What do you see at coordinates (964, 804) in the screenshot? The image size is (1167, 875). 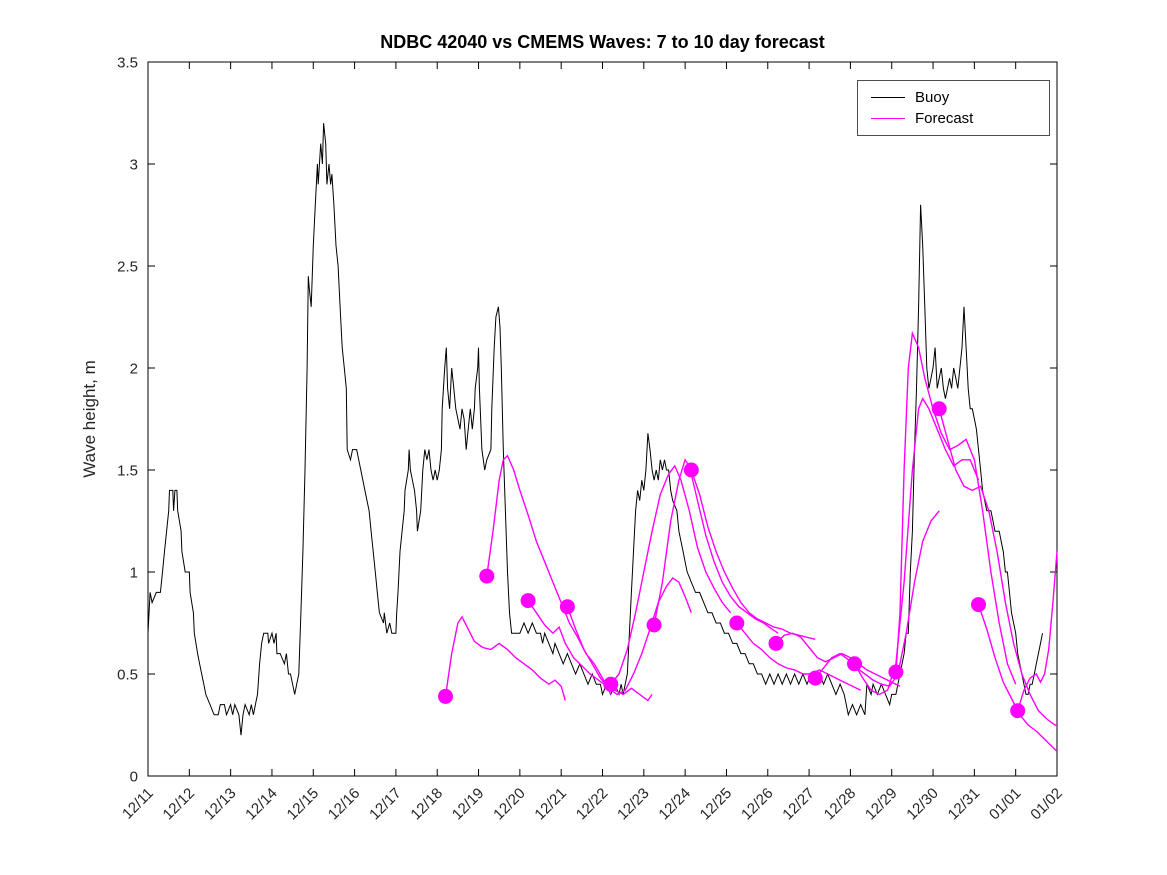 I see `x-tick-label: 12/31` at bounding box center [964, 804].